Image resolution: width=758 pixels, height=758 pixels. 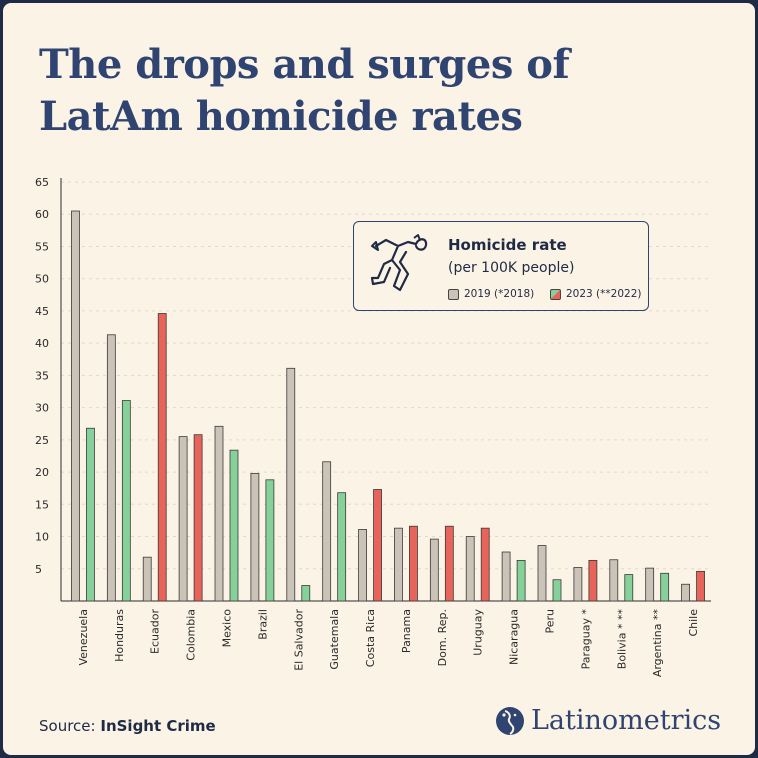 What do you see at coordinates (334, 639) in the screenshot?
I see `x-category-label: Guatemala` at bounding box center [334, 639].